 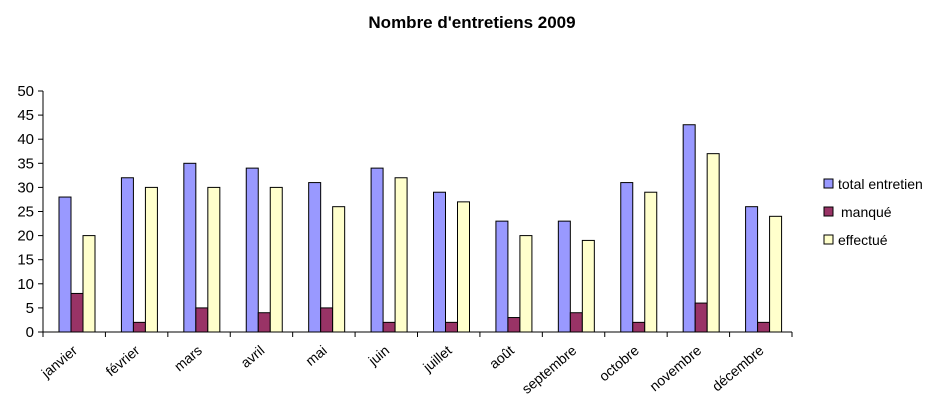 What do you see at coordinates (188, 358) in the screenshot?
I see `x-category-label: mars` at bounding box center [188, 358].